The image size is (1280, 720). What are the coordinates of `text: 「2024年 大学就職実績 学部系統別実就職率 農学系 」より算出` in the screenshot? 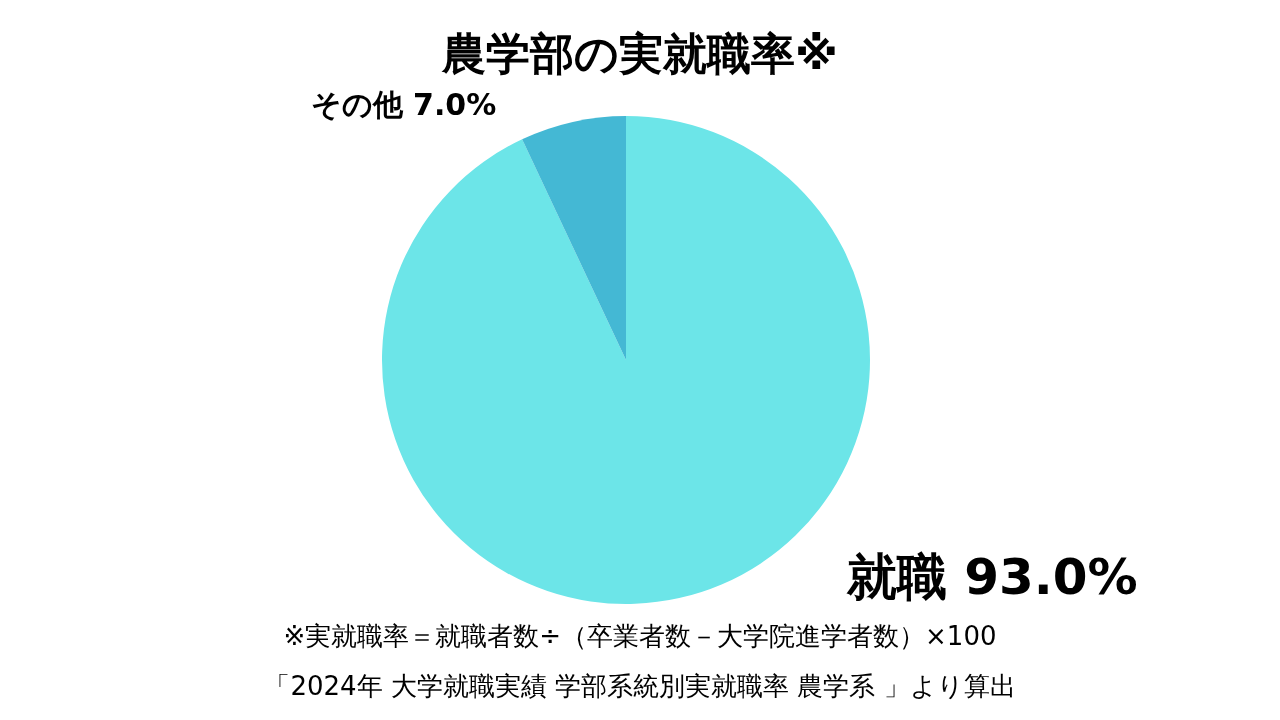 It's located at (640, 685).